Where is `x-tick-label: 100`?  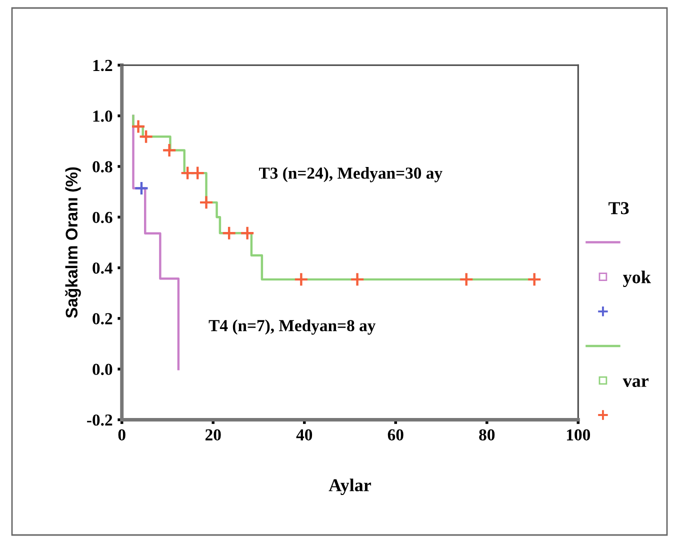
x-tick-label: 100 is located at coordinates (578, 434).